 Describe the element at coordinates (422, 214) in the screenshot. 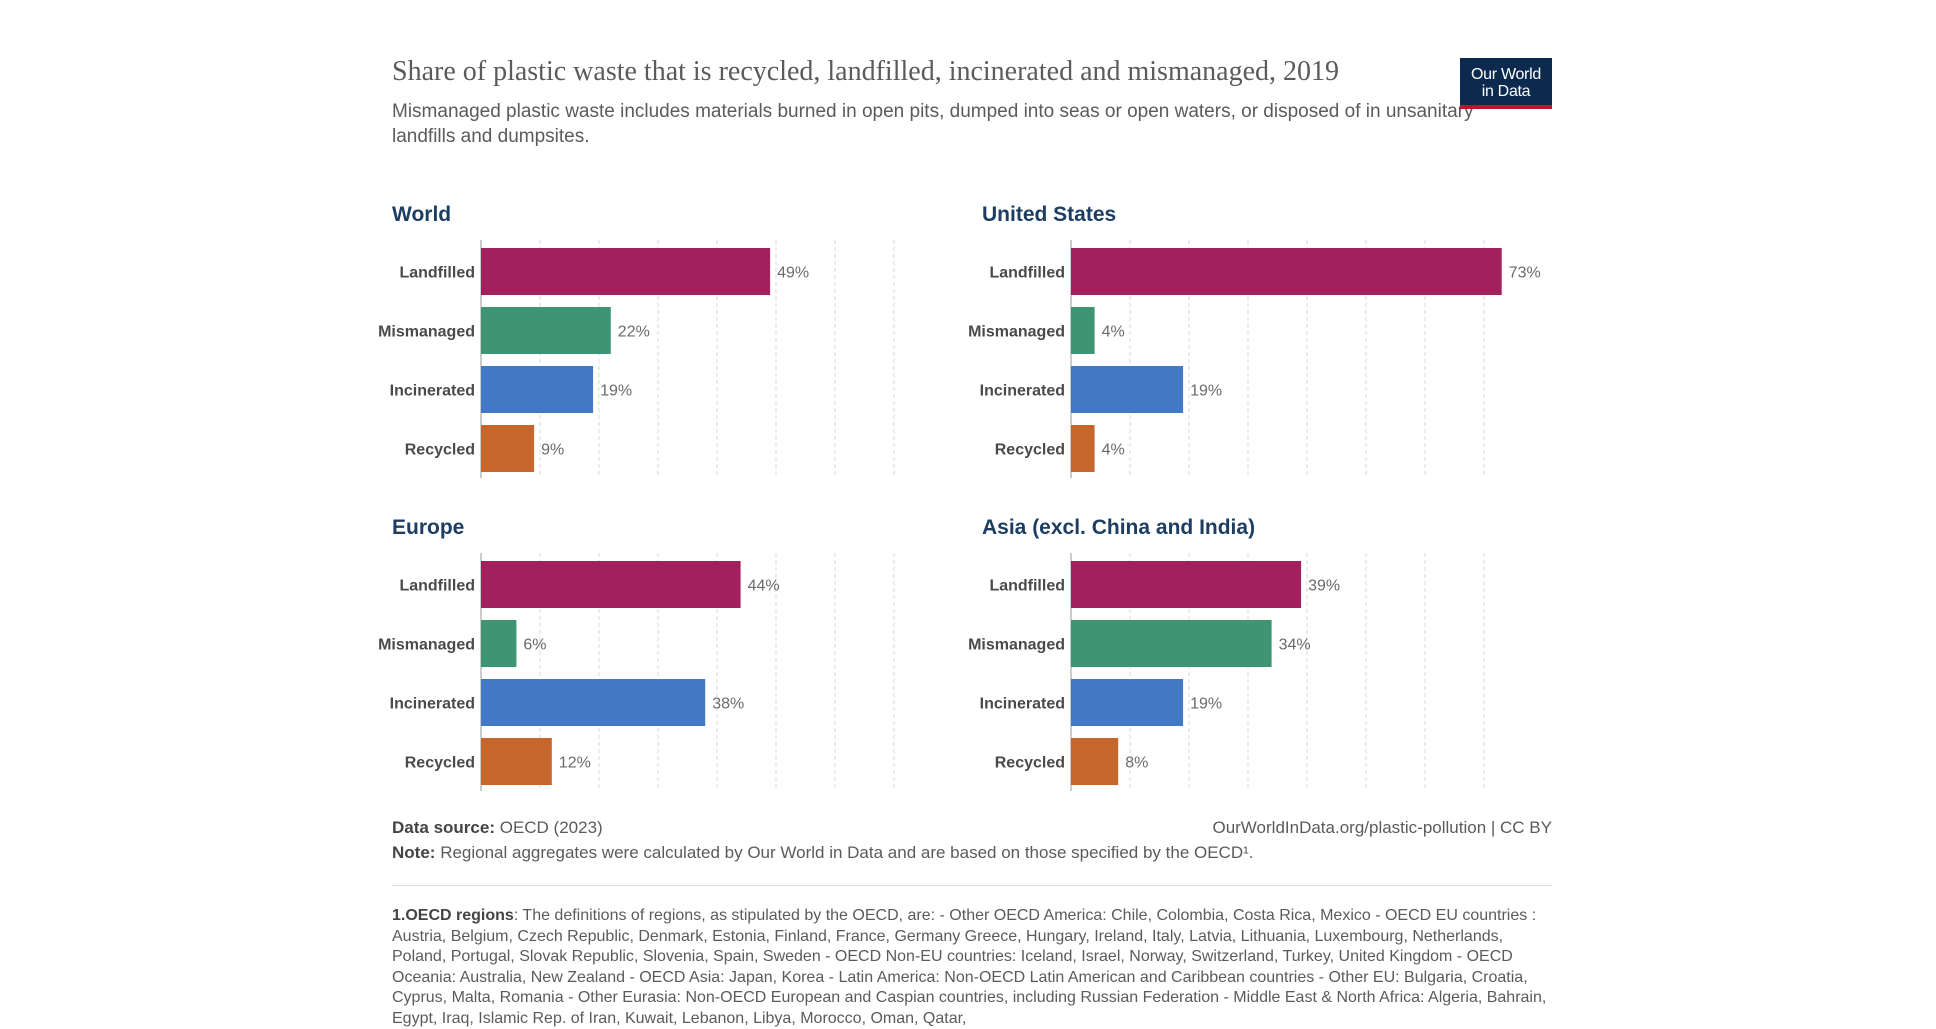

I see `panel-title-world: World` at that location.